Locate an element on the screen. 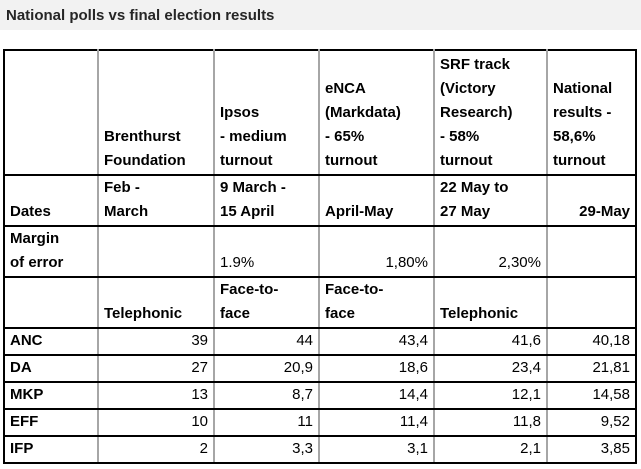  ifp-national: 3,85 is located at coordinates (591, 449).